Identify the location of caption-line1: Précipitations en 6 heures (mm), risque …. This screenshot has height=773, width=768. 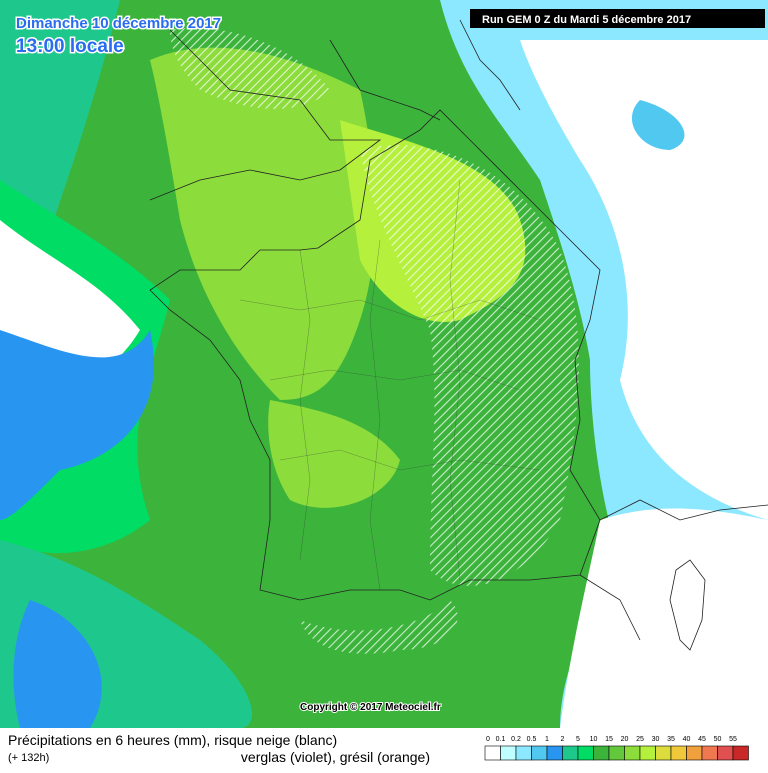
(172, 740).